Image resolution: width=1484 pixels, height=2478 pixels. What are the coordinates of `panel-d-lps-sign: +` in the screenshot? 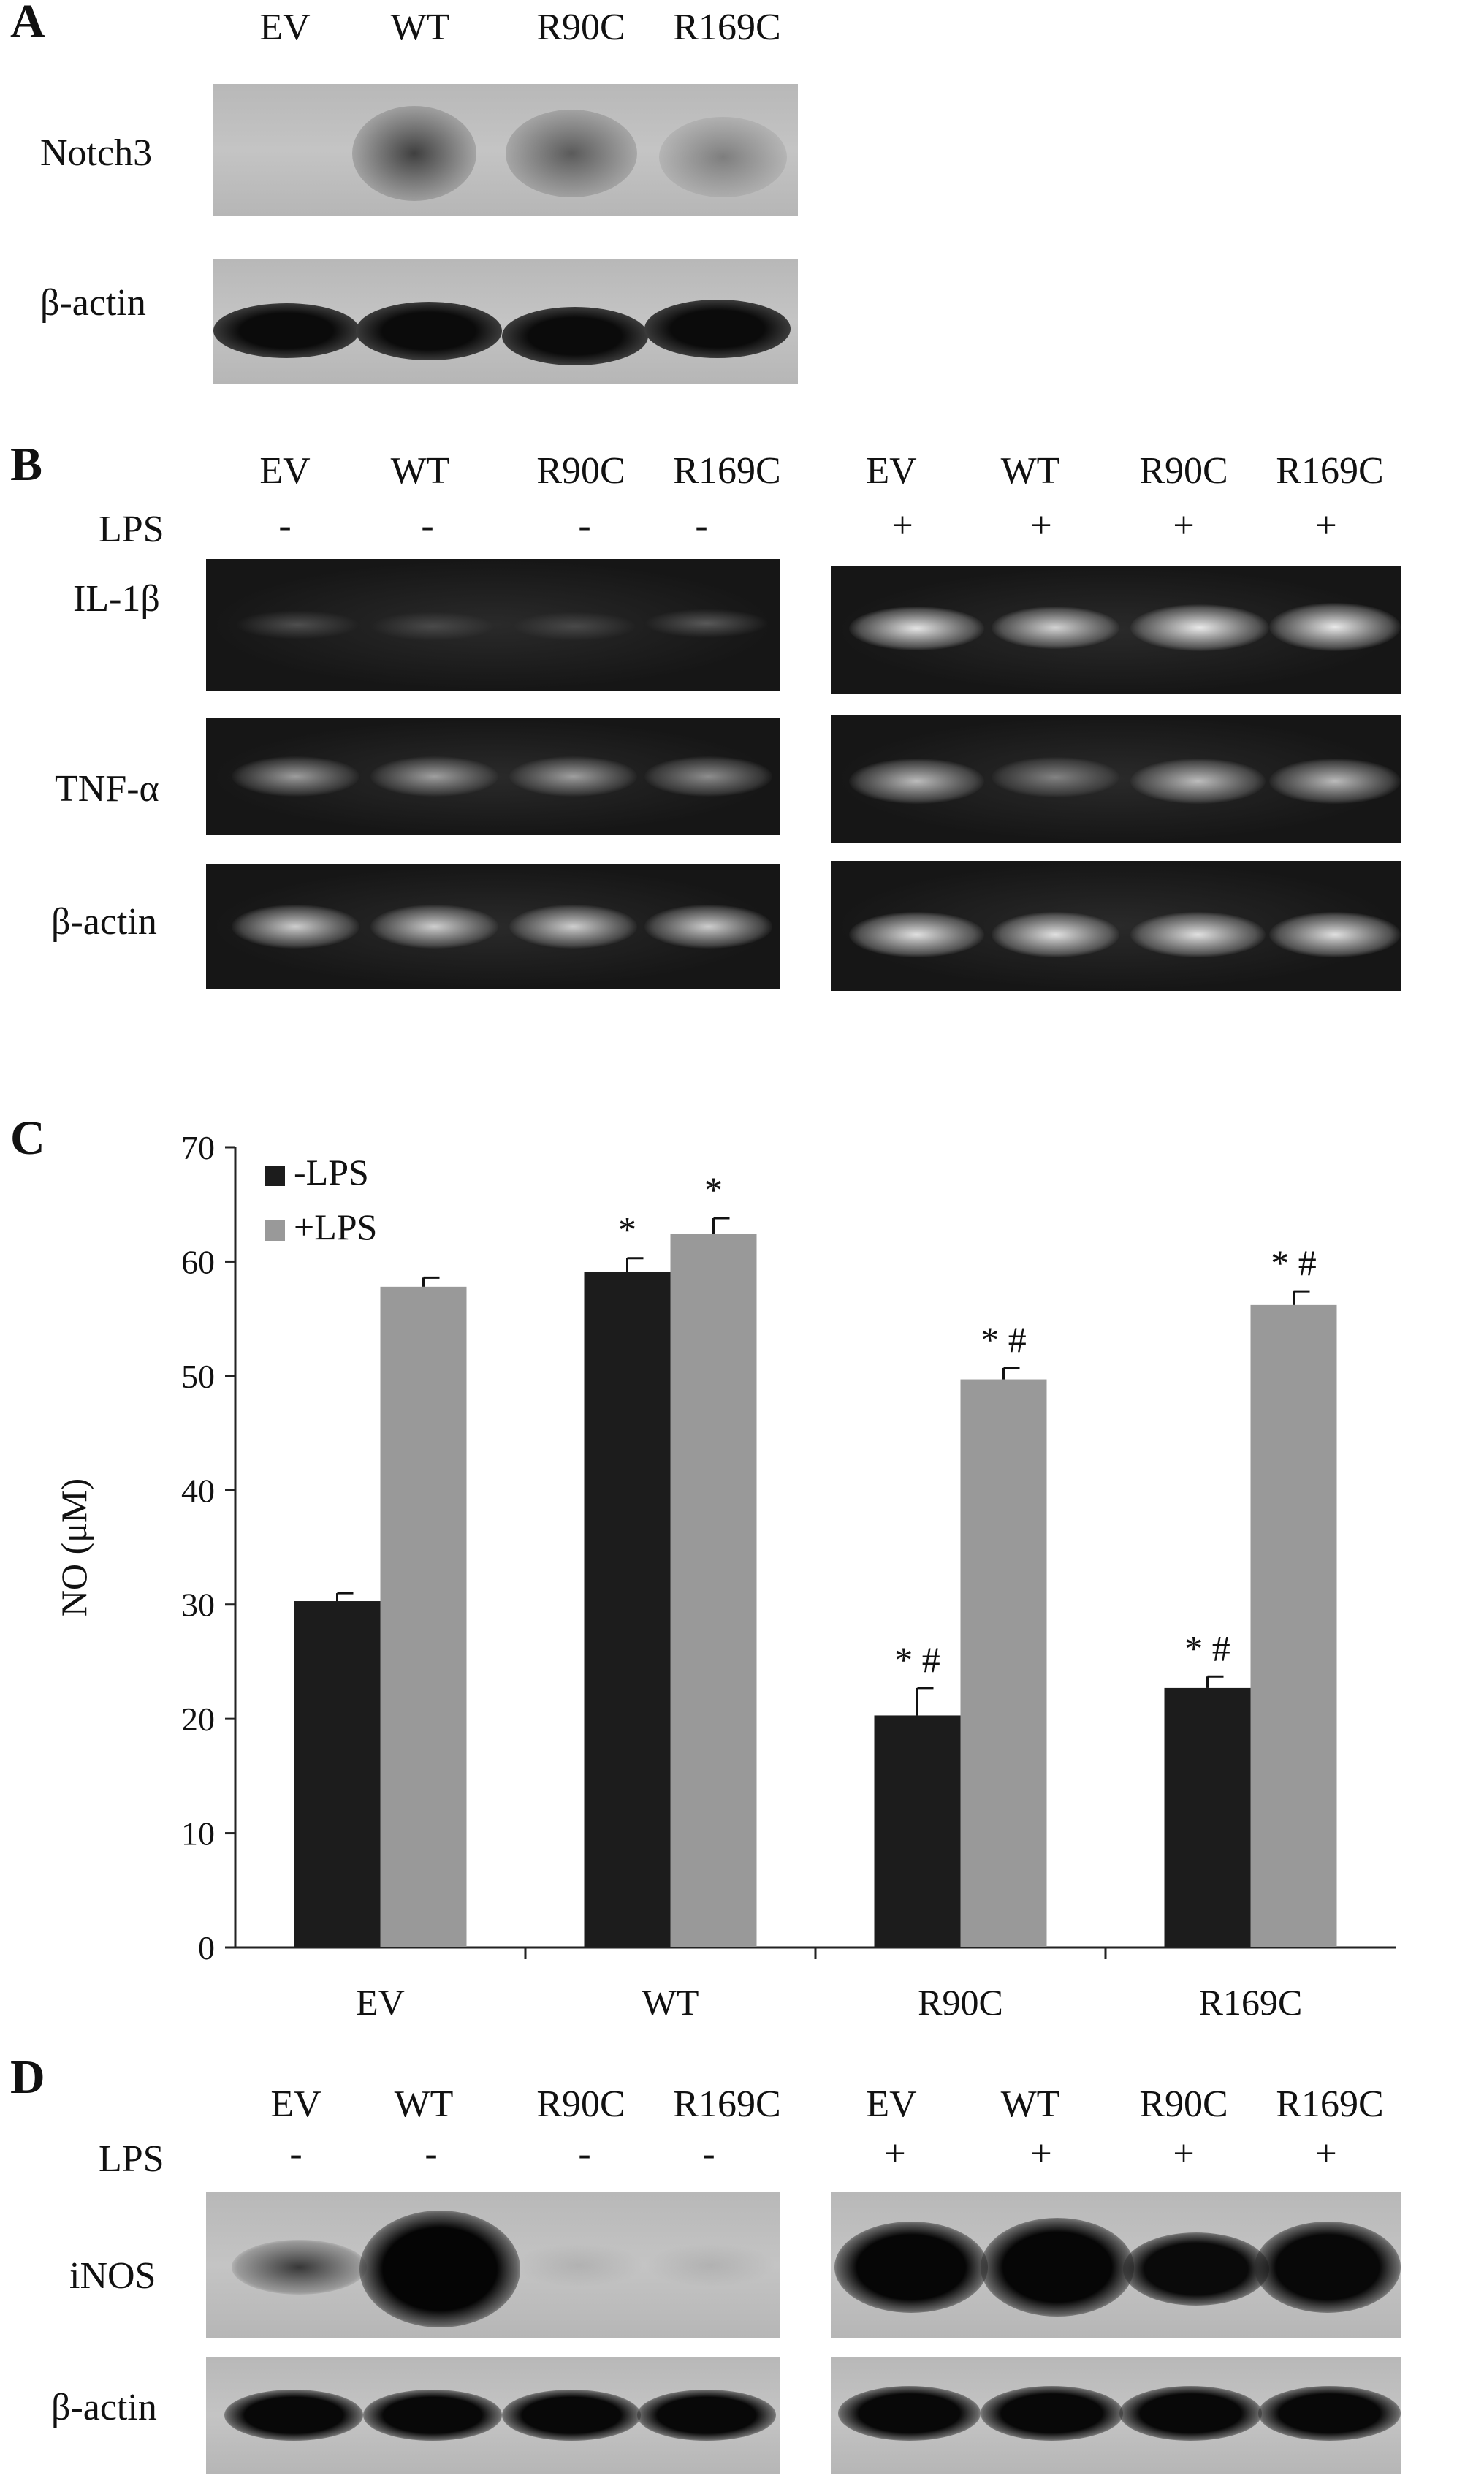 It's located at (1326, 2154).